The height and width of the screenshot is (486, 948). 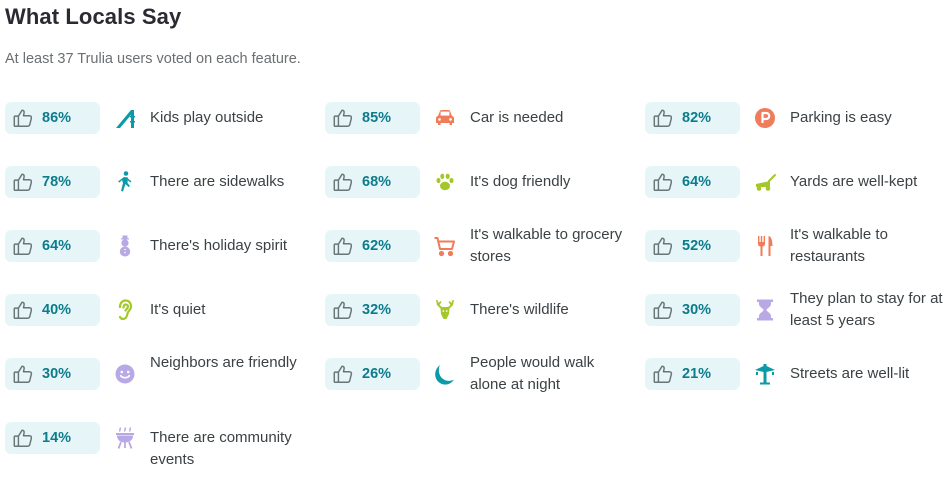 What do you see at coordinates (377, 246) in the screenshot?
I see `vote-percent: 62%` at bounding box center [377, 246].